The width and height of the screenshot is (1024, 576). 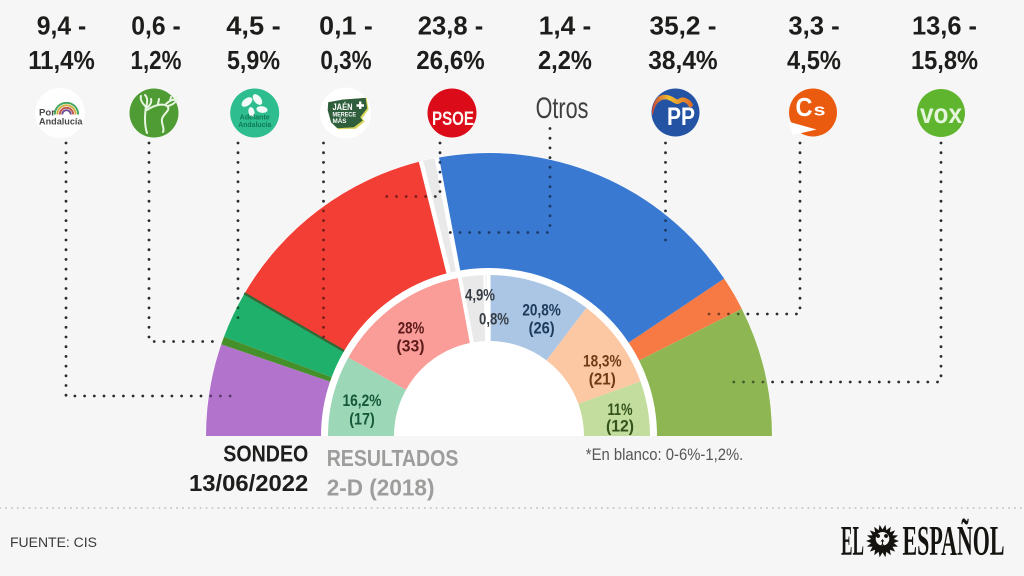 I want to click on svg-text: 16,2%, so click(x=362, y=401).